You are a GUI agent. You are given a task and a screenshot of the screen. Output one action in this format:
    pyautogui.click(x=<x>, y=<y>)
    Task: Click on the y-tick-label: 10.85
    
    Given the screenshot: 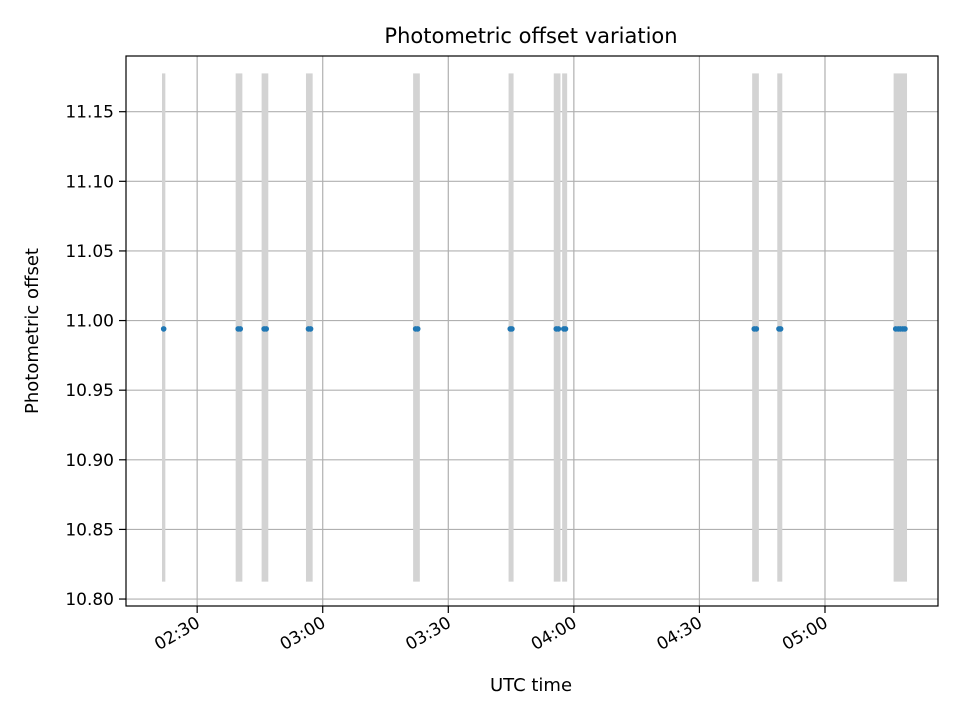 What is the action you would take?
    pyautogui.click(x=89, y=530)
    